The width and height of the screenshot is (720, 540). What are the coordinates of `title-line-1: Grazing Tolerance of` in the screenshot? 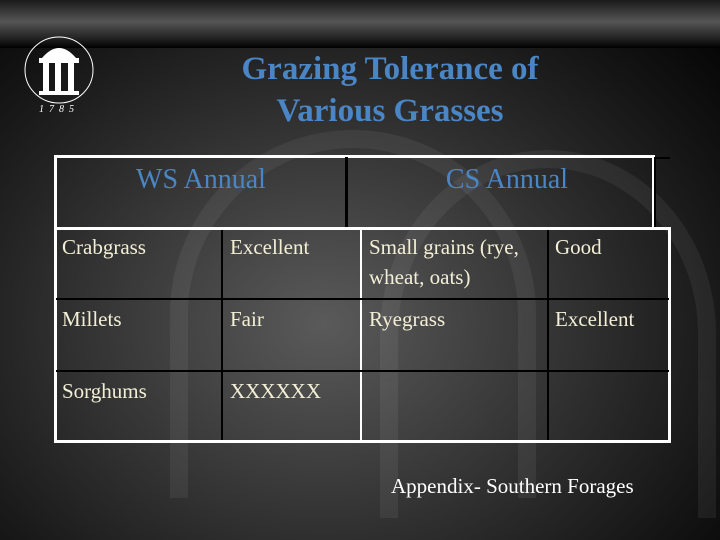 It's located at (390, 69).